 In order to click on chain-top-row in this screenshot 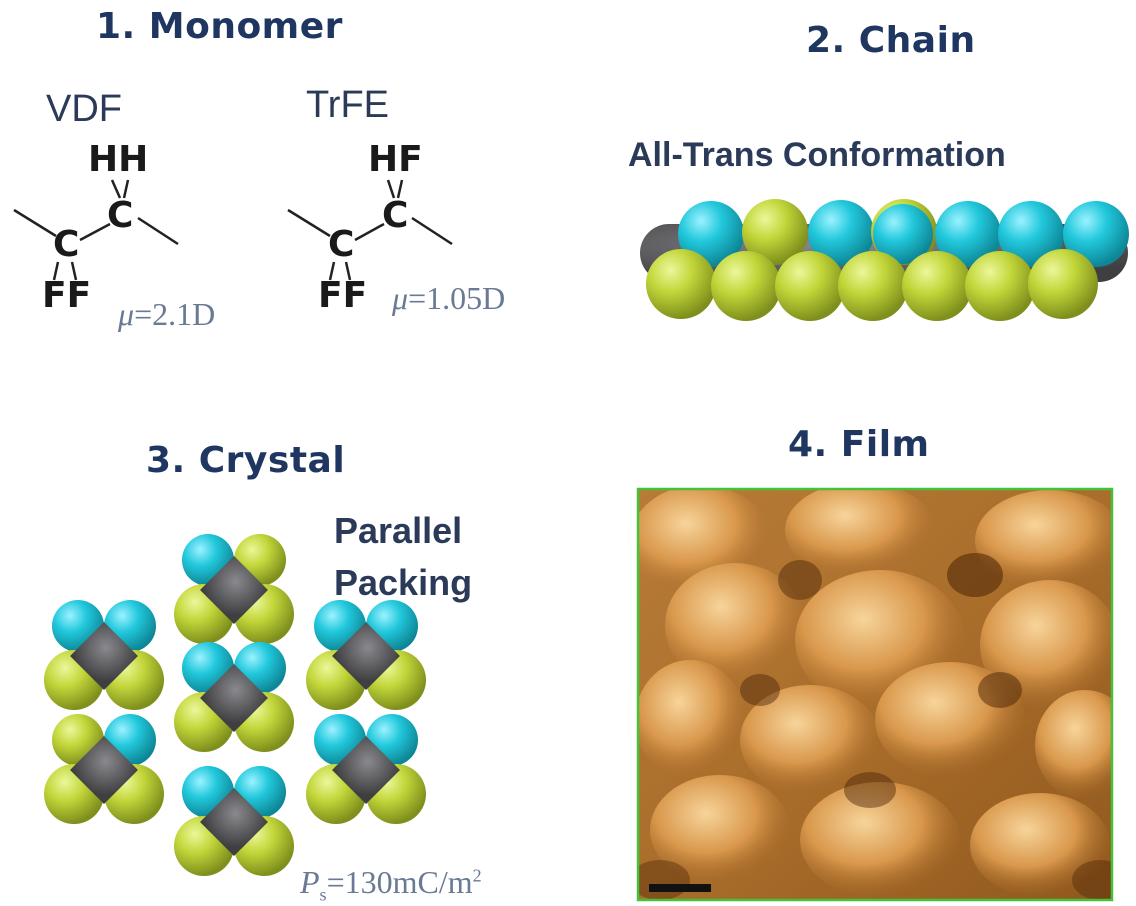, I will do `click(903, 233)`.